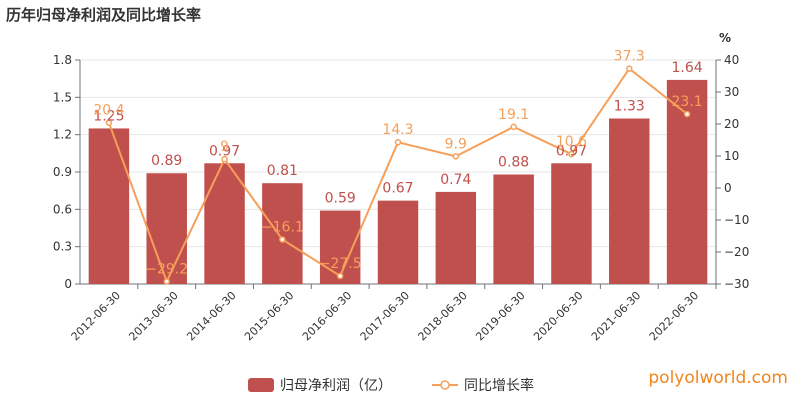  I want to click on x-axis-tick-label: 2017-06-30, so click(385, 316).